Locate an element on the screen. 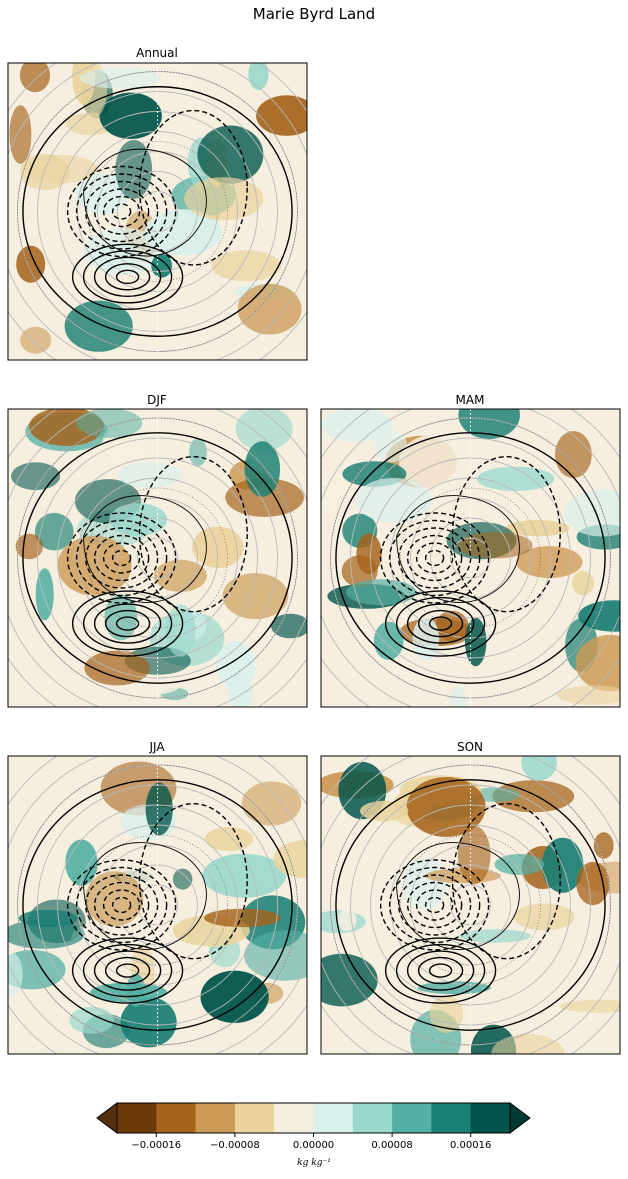 This screenshot has width=628, height=1179. colorbar: −0.00016 −0.00008 0.00000 0.00008 0.00016 is located at coordinates (313, 1126).